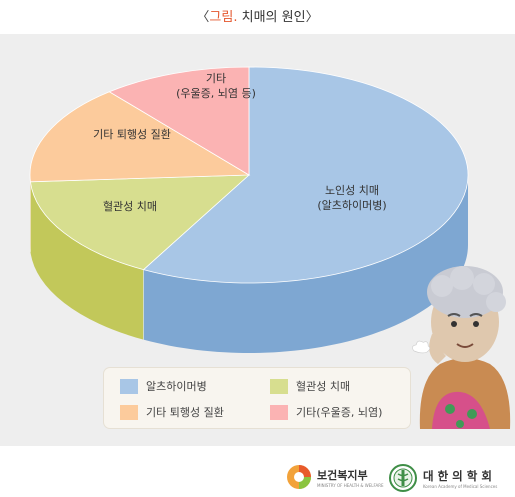 This screenshot has height=497, width=515. What do you see at coordinates (271, 17) in the screenshot?
I see `title-text: 치매의 원인` at bounding box center [271, 17].